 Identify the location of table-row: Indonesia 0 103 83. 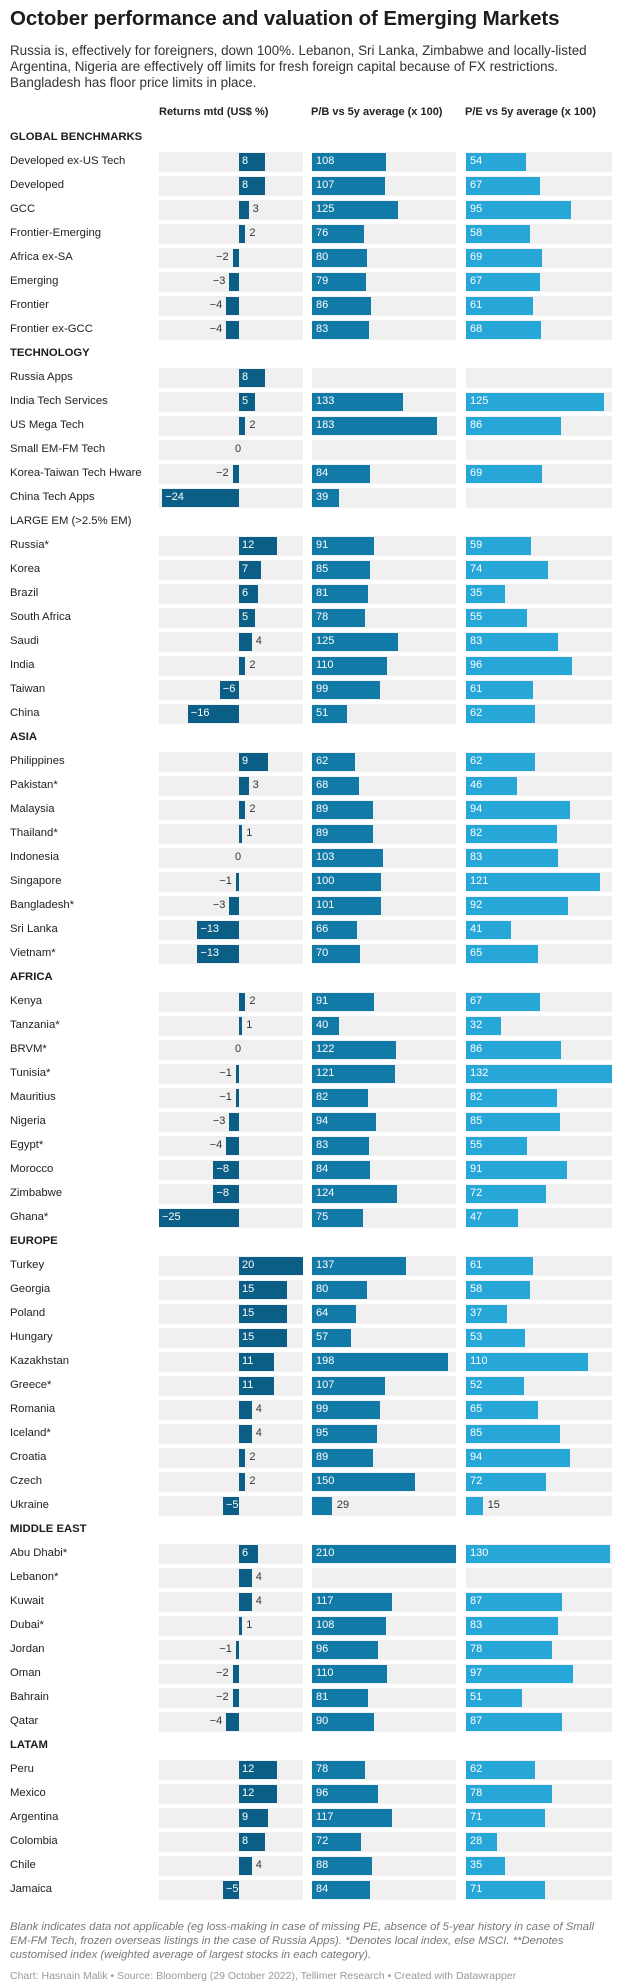
(310, 858).